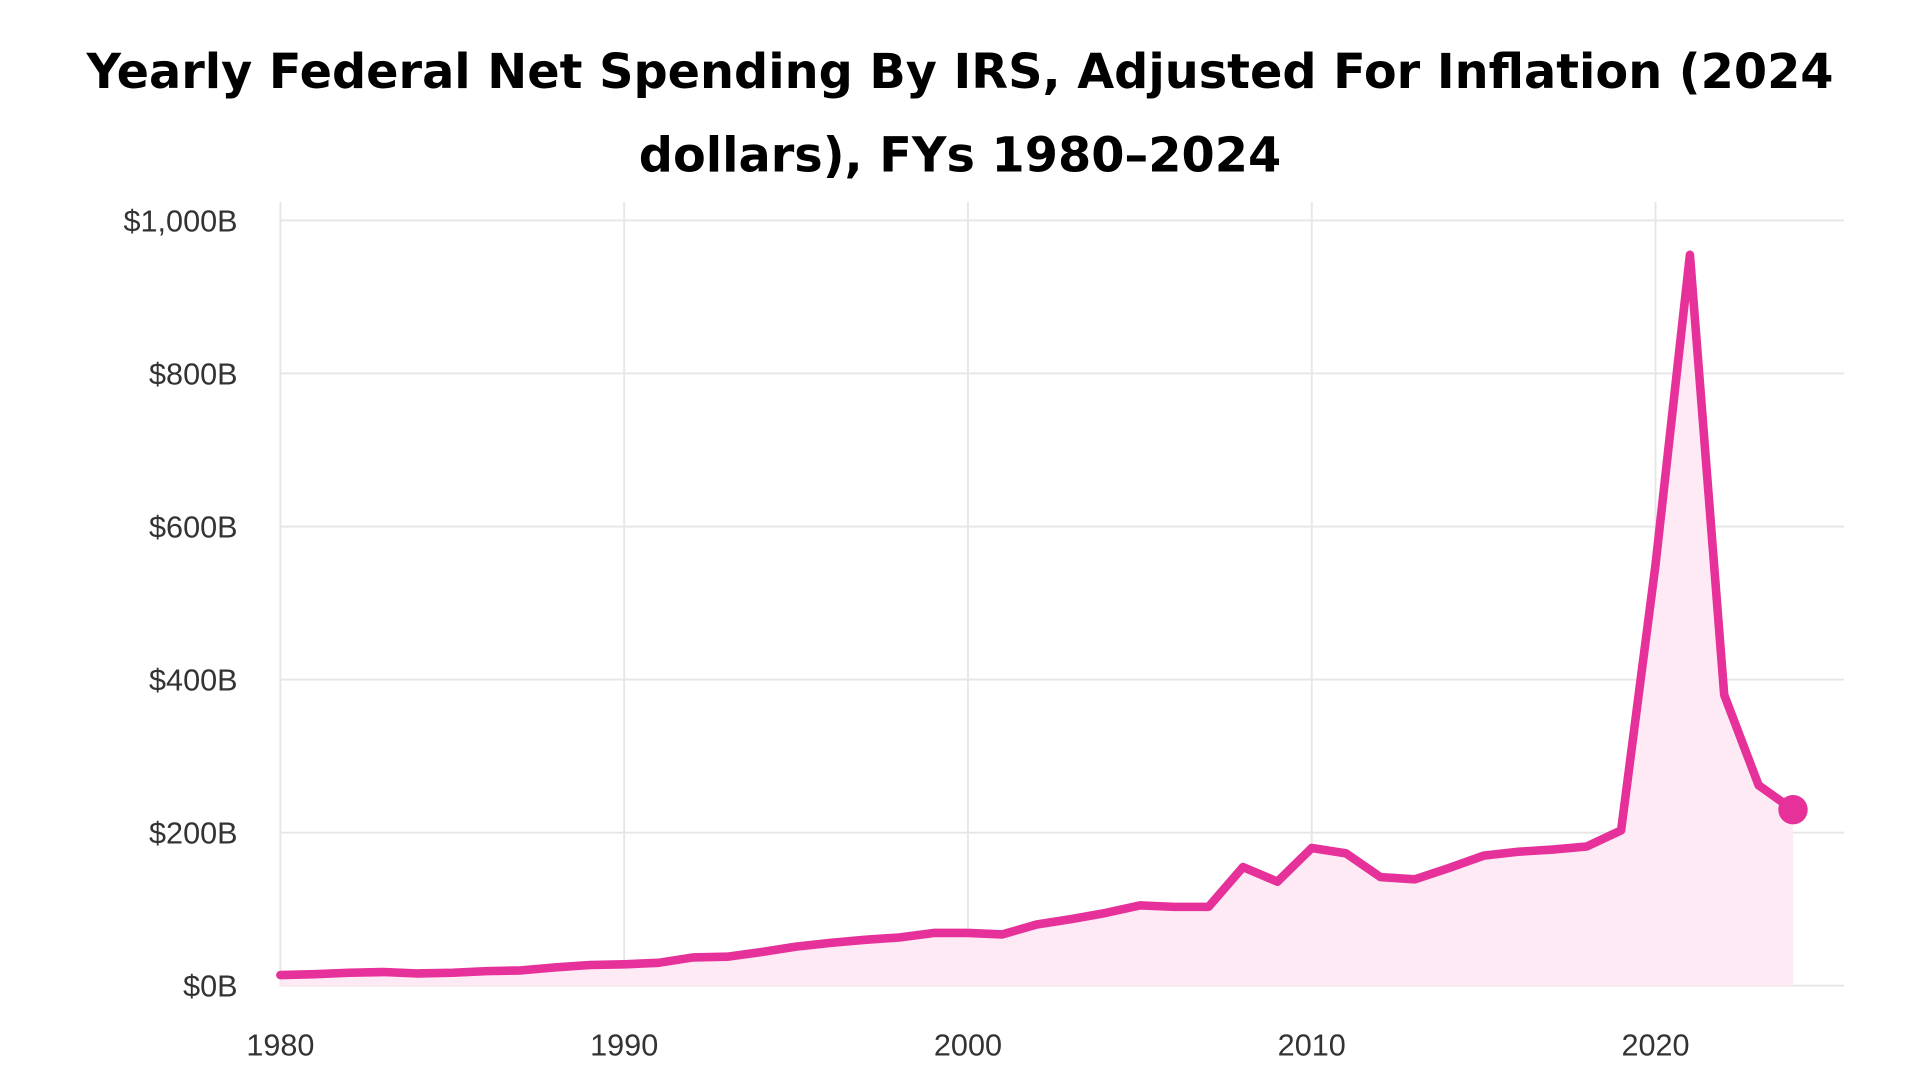  Describe the element at coordinates (968, 1046) in the screenshot. I see `x-tick-label: 2000` at that location.